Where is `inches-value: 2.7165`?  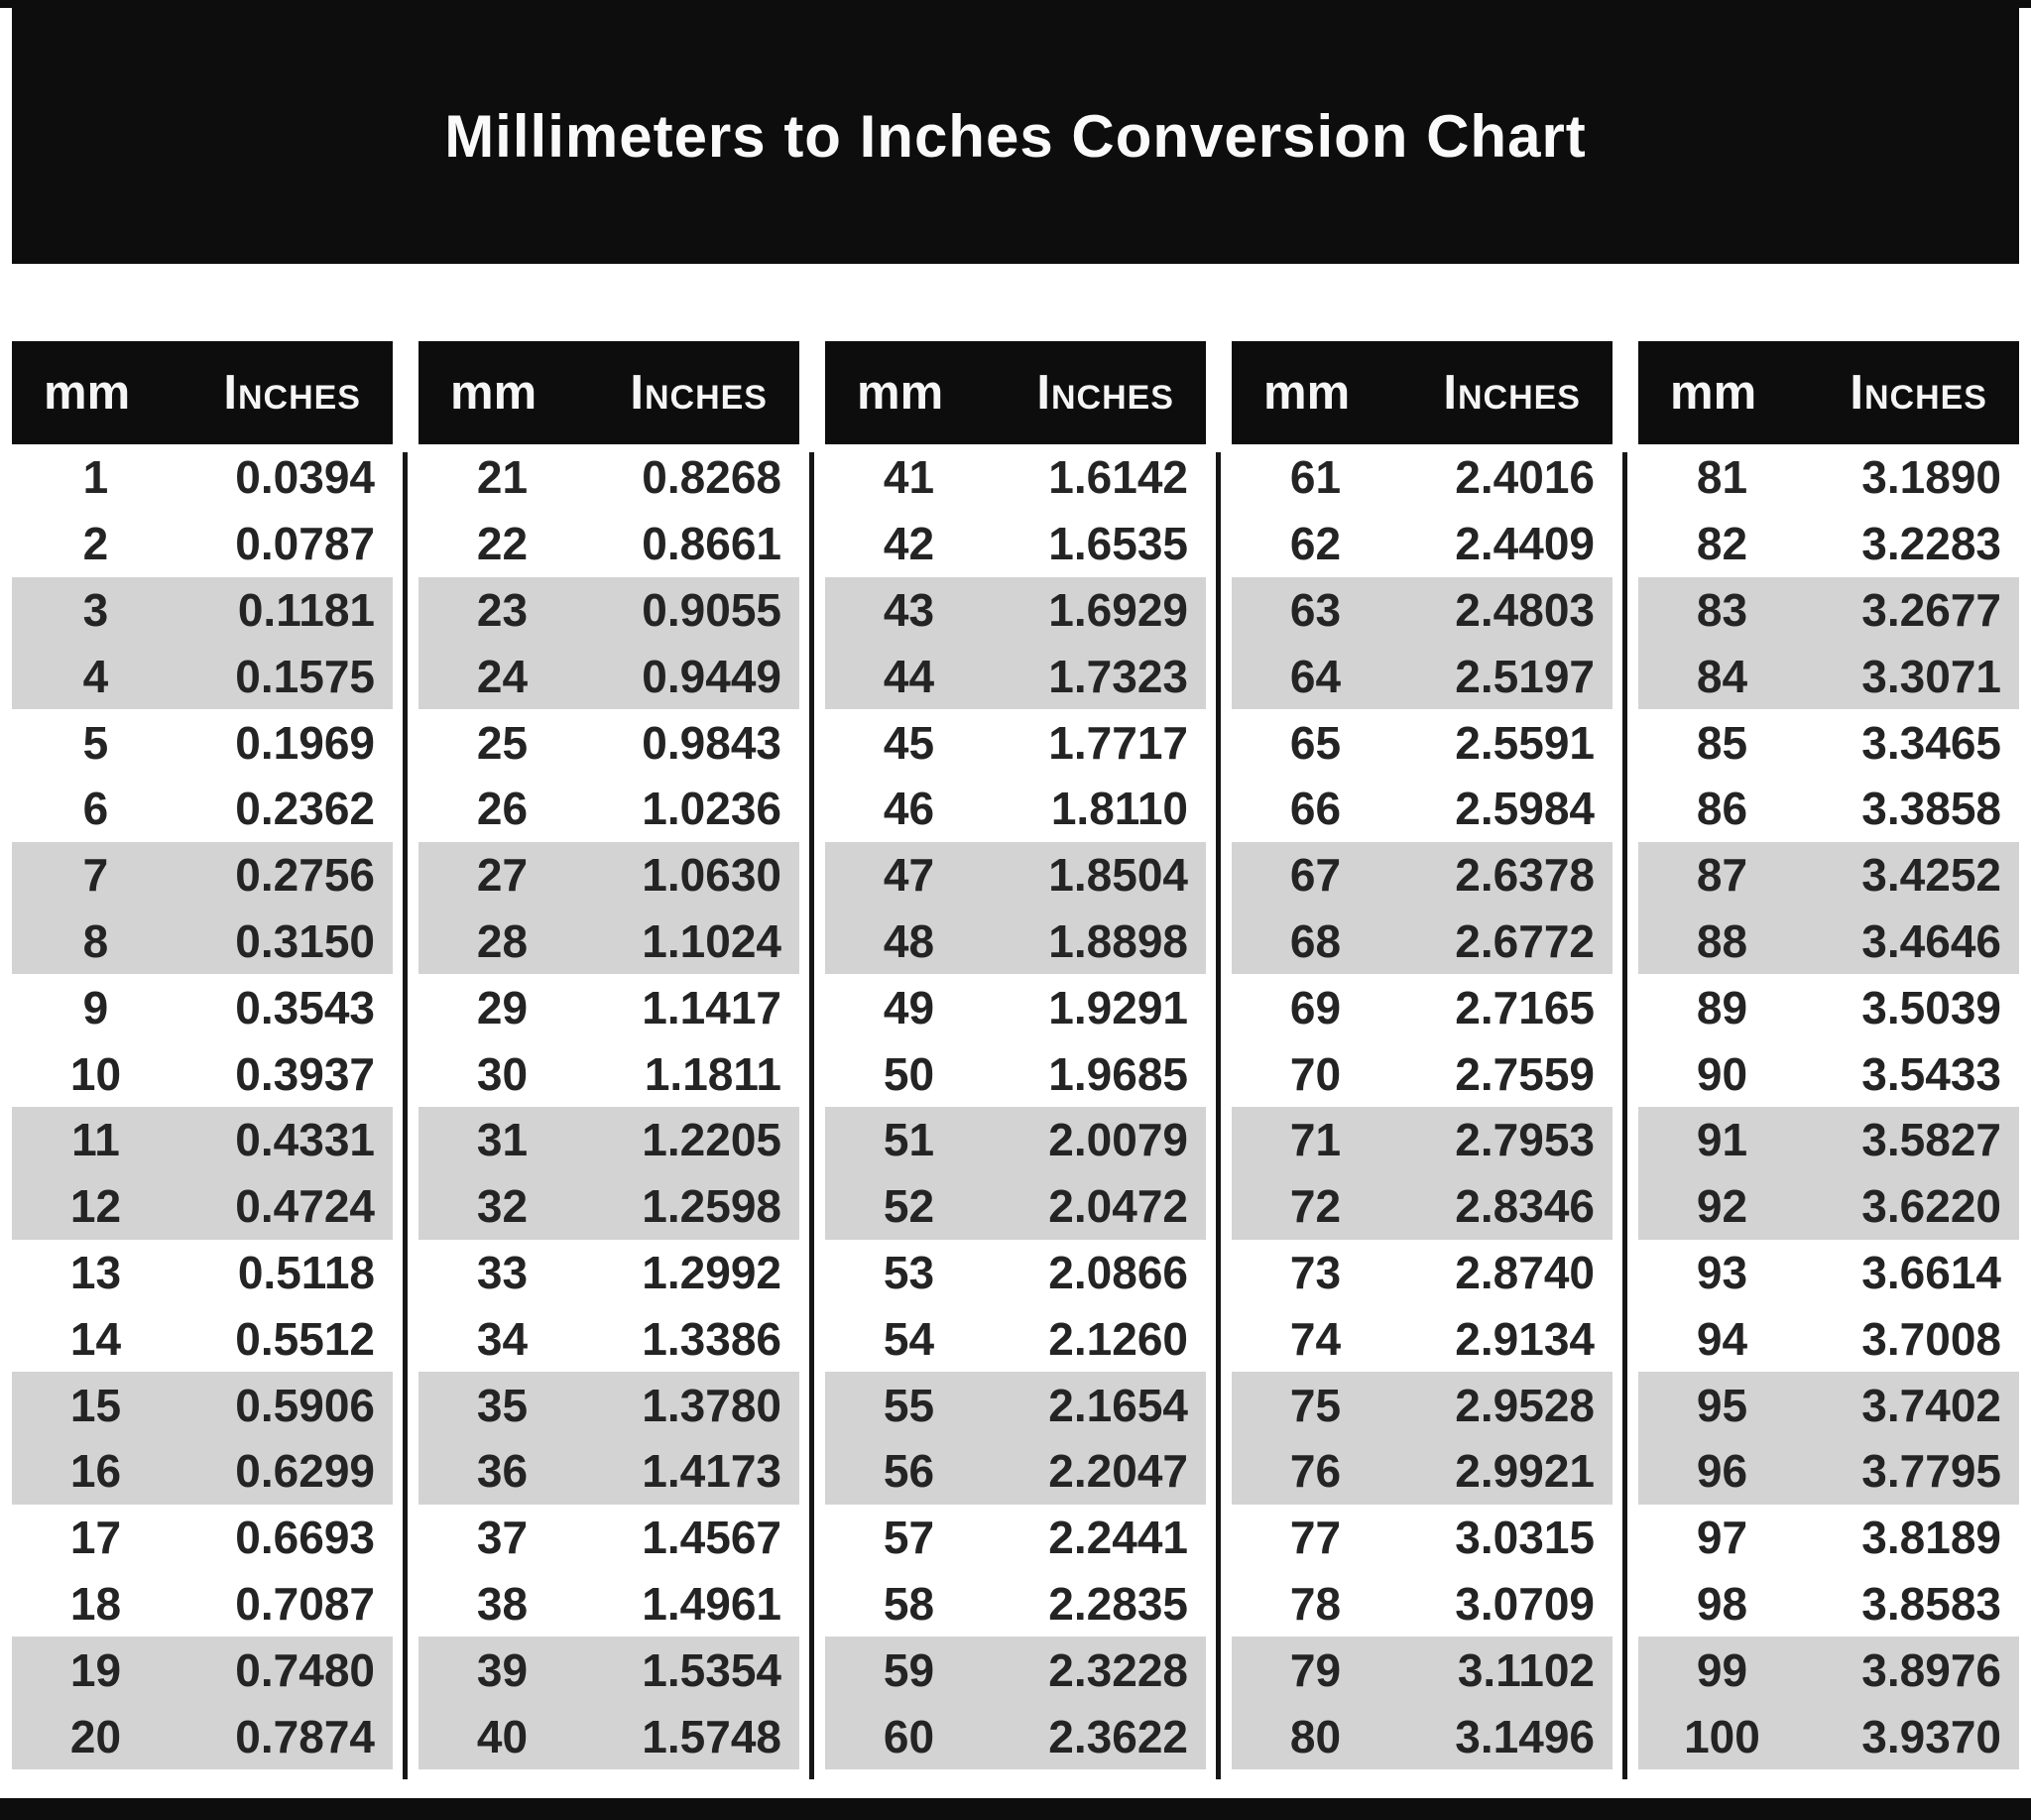
inches-value: 2.7165 is located at coordinates (1525, 1007).